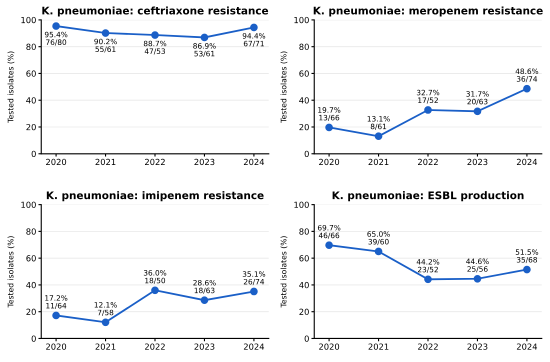 This screenshot has height=362, width=550. What do you see at coordinates (155, 11) in the screenshot?
I see `chart-title: K. pneumoniae: ceftriaxone resistance` at bounding box center [155, 11].